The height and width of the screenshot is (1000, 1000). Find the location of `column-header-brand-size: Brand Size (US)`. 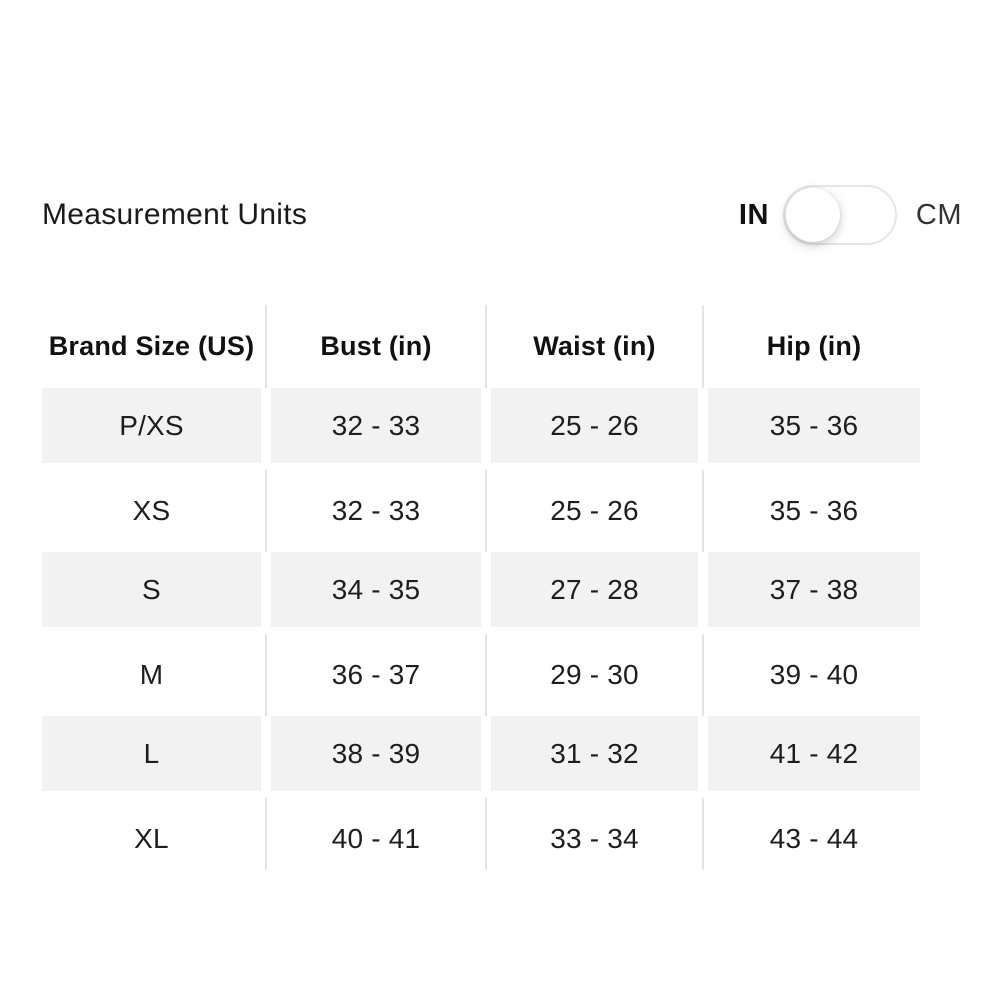

column-header-brand-size: Brand Size (US) is located at coordinates (151, 346).